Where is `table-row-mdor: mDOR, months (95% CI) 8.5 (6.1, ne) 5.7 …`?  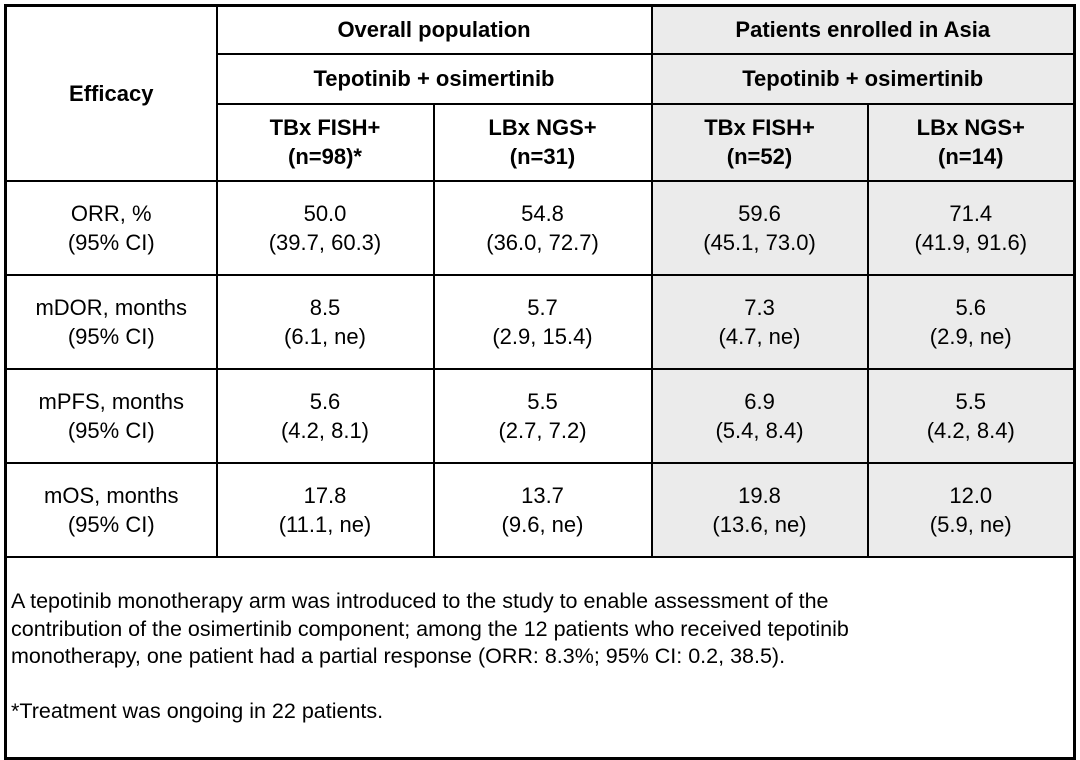
table-row-mdor: mDOR, months (95% CI) 8.5 (6.1, ne) 5.7 … is located at coordinates (540, 321).